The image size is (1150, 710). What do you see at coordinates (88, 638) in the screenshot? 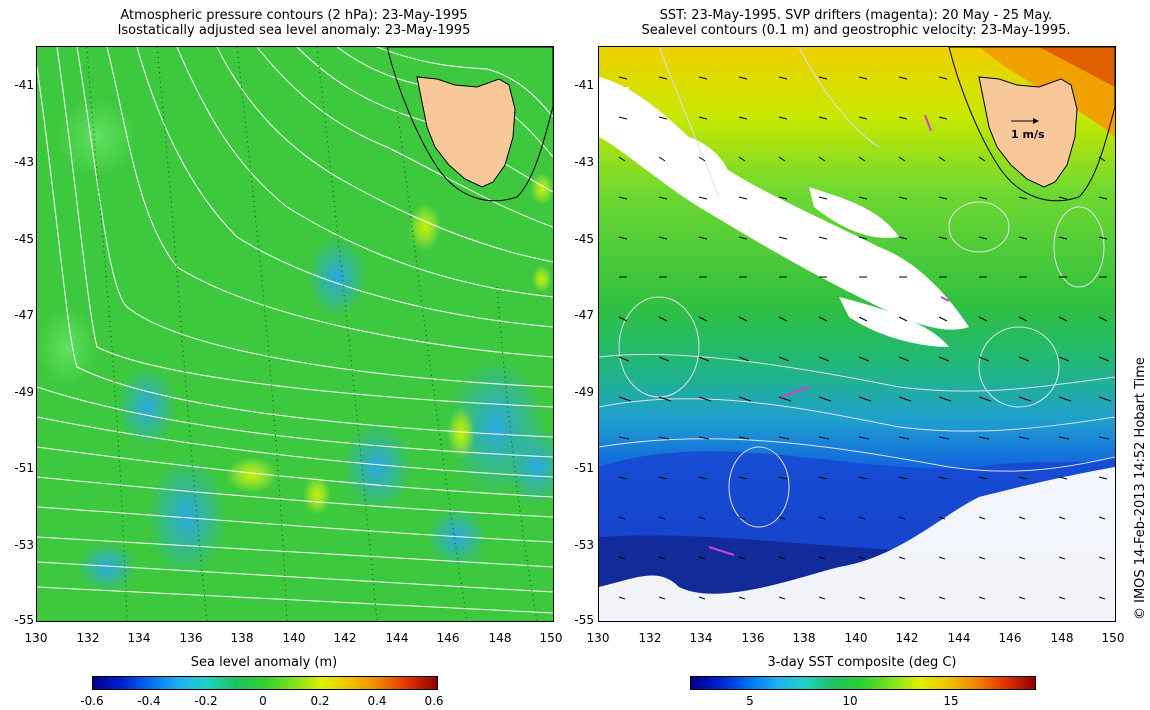
I see `left-x-tick: 132` at bounding box center [88, 638].